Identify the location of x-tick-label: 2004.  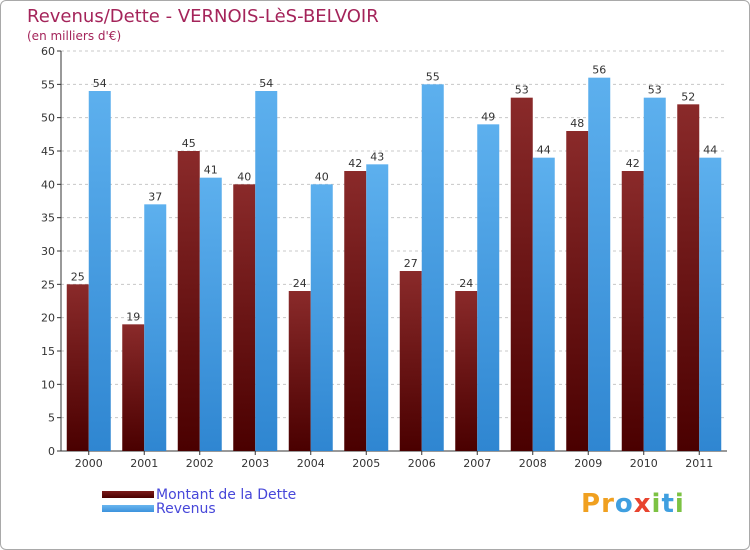
(311, 463).